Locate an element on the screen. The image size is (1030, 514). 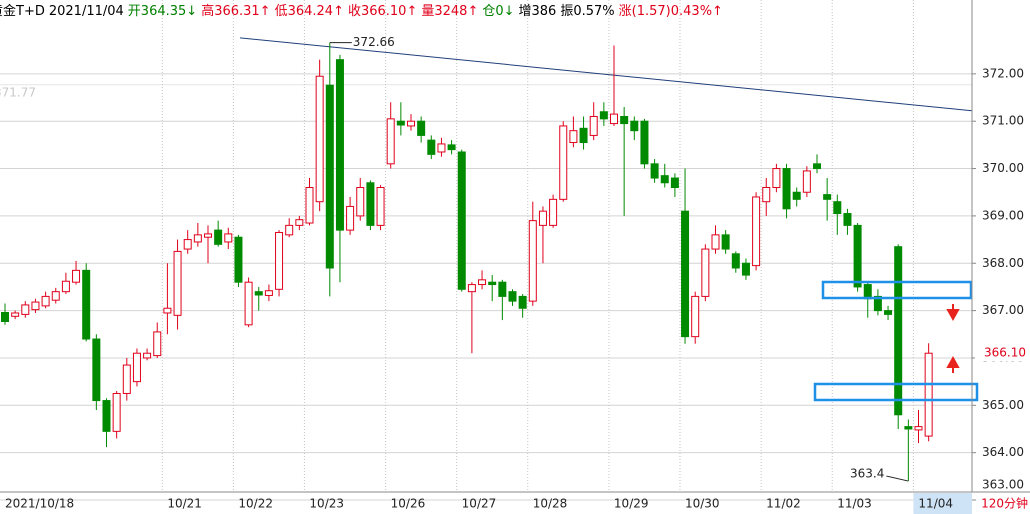
header-item: 涨(1.57)0.43%↑ is located at coordinates (671, 11).